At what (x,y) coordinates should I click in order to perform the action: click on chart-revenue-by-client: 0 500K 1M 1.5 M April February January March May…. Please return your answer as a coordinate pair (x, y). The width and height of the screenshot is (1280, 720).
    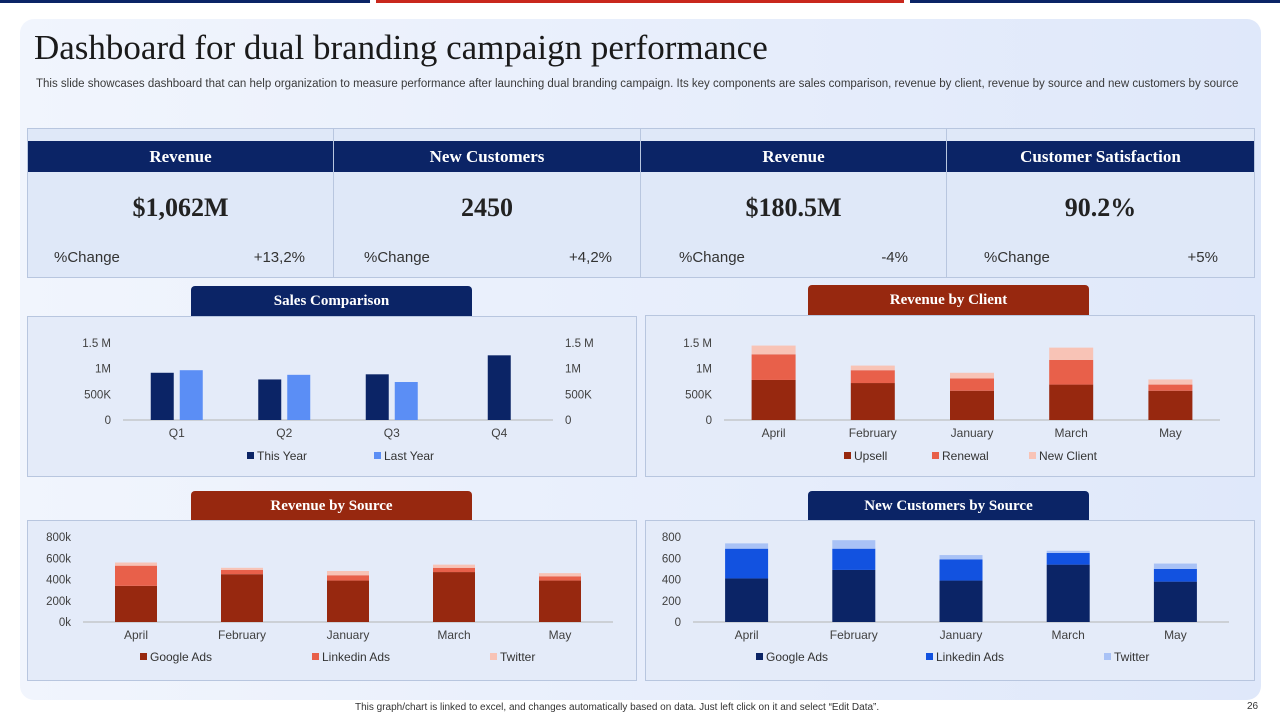
    Looking at the image, I should click on (950, 396).